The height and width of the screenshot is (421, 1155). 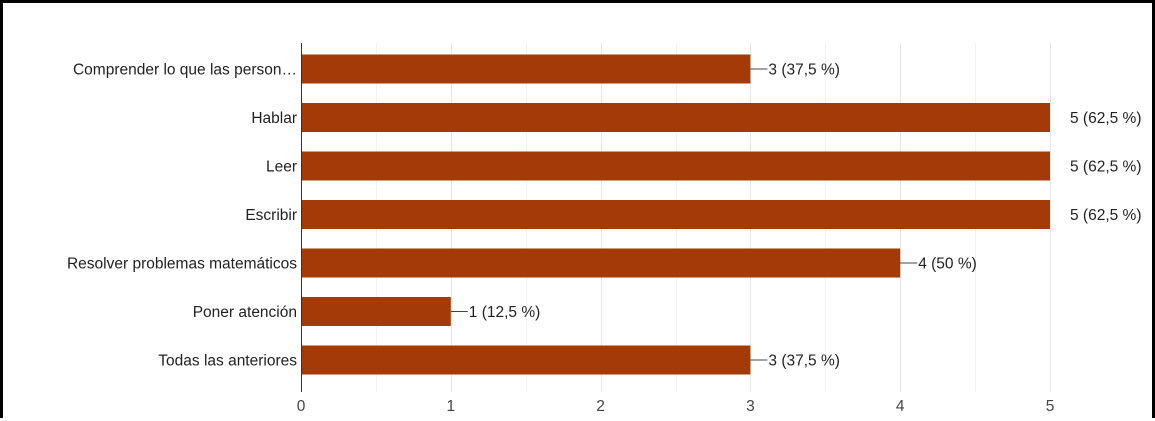 I want to click on x-tick-label: 2, so click(x=600, y=406).